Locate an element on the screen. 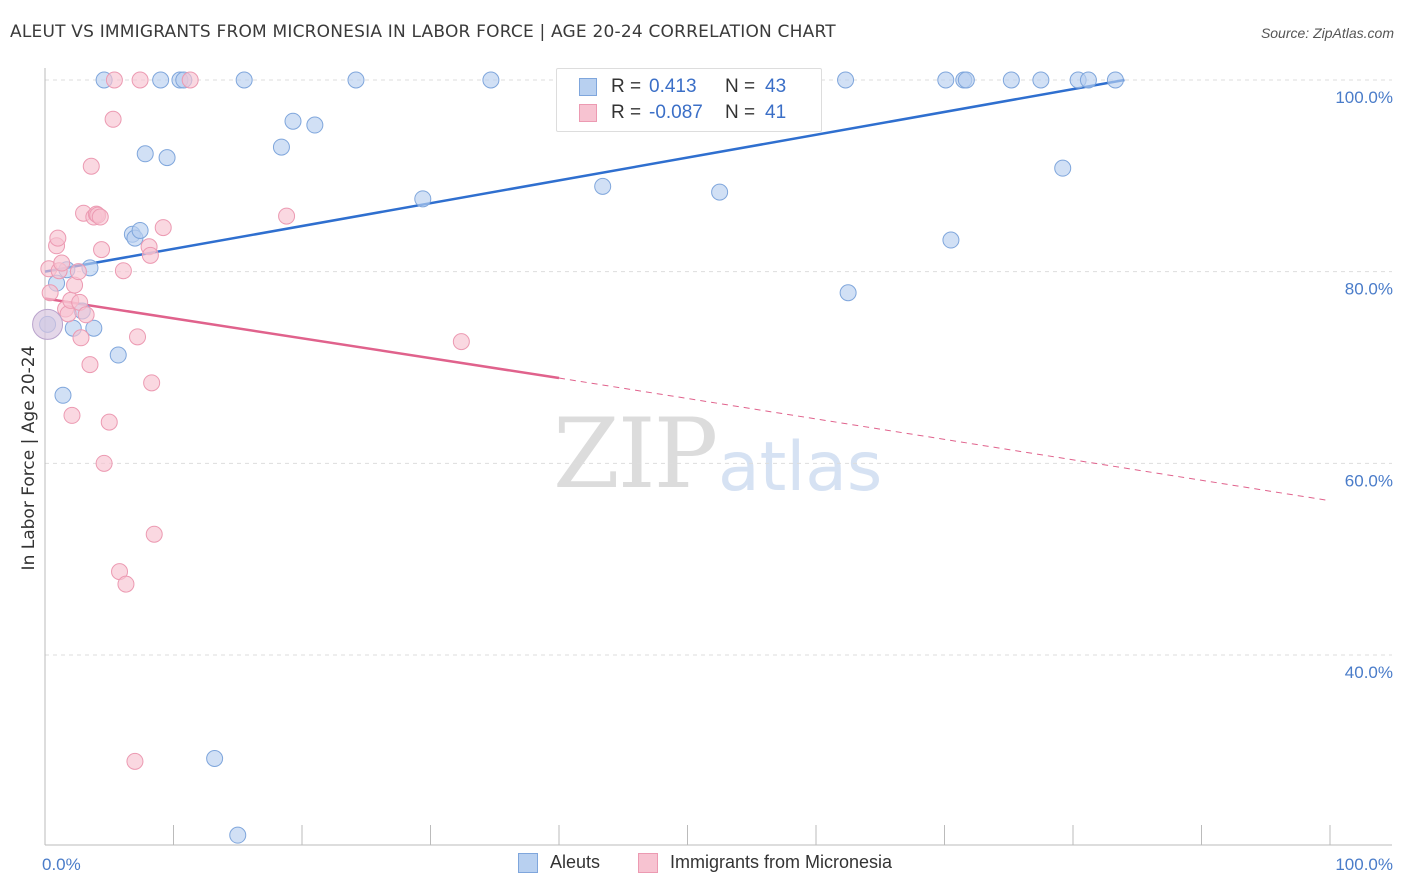 The height and width of the screenshot is (892, 1406). micronesia-swatch is located at coordinates (588, 113).